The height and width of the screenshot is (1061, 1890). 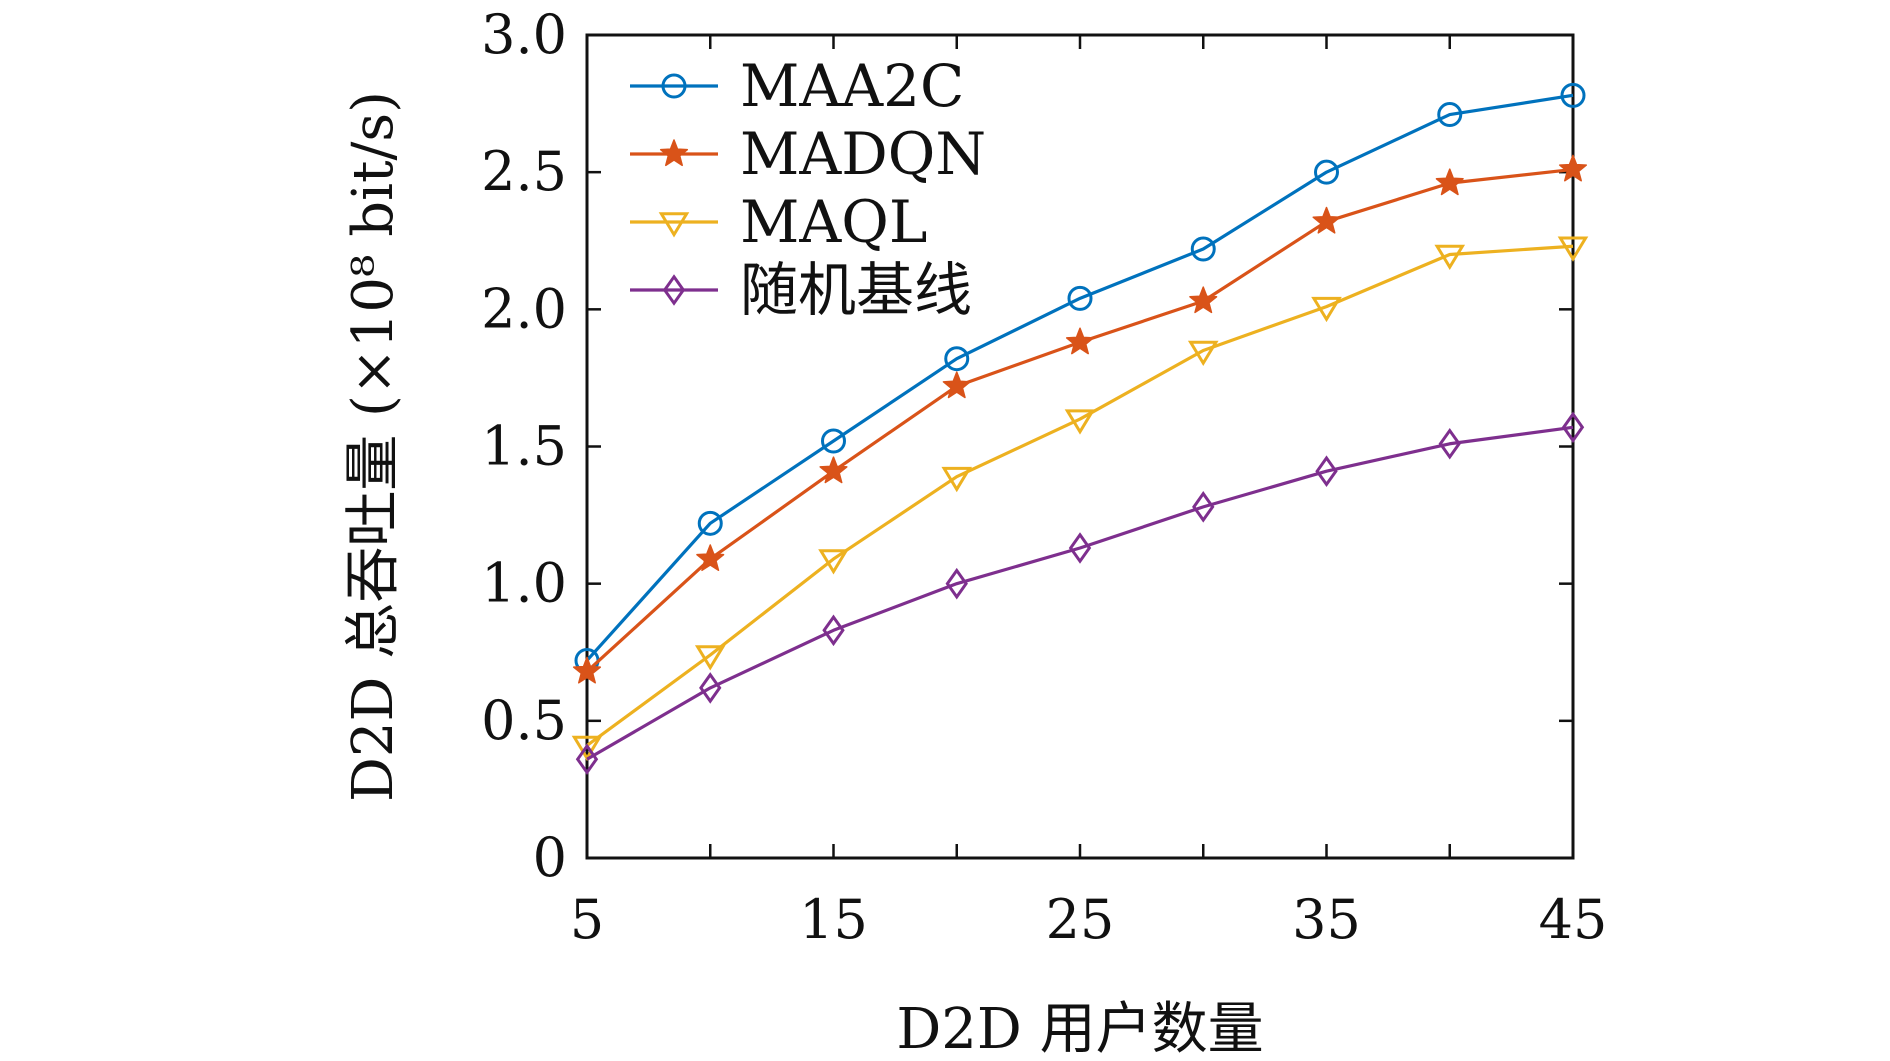 What do you see at coordinates (373, 446) in the screenshot?
I see `y-axis-title: D2D 总吞吐量 (×10⁸ bit/s)` at bounding box center [373, 446].